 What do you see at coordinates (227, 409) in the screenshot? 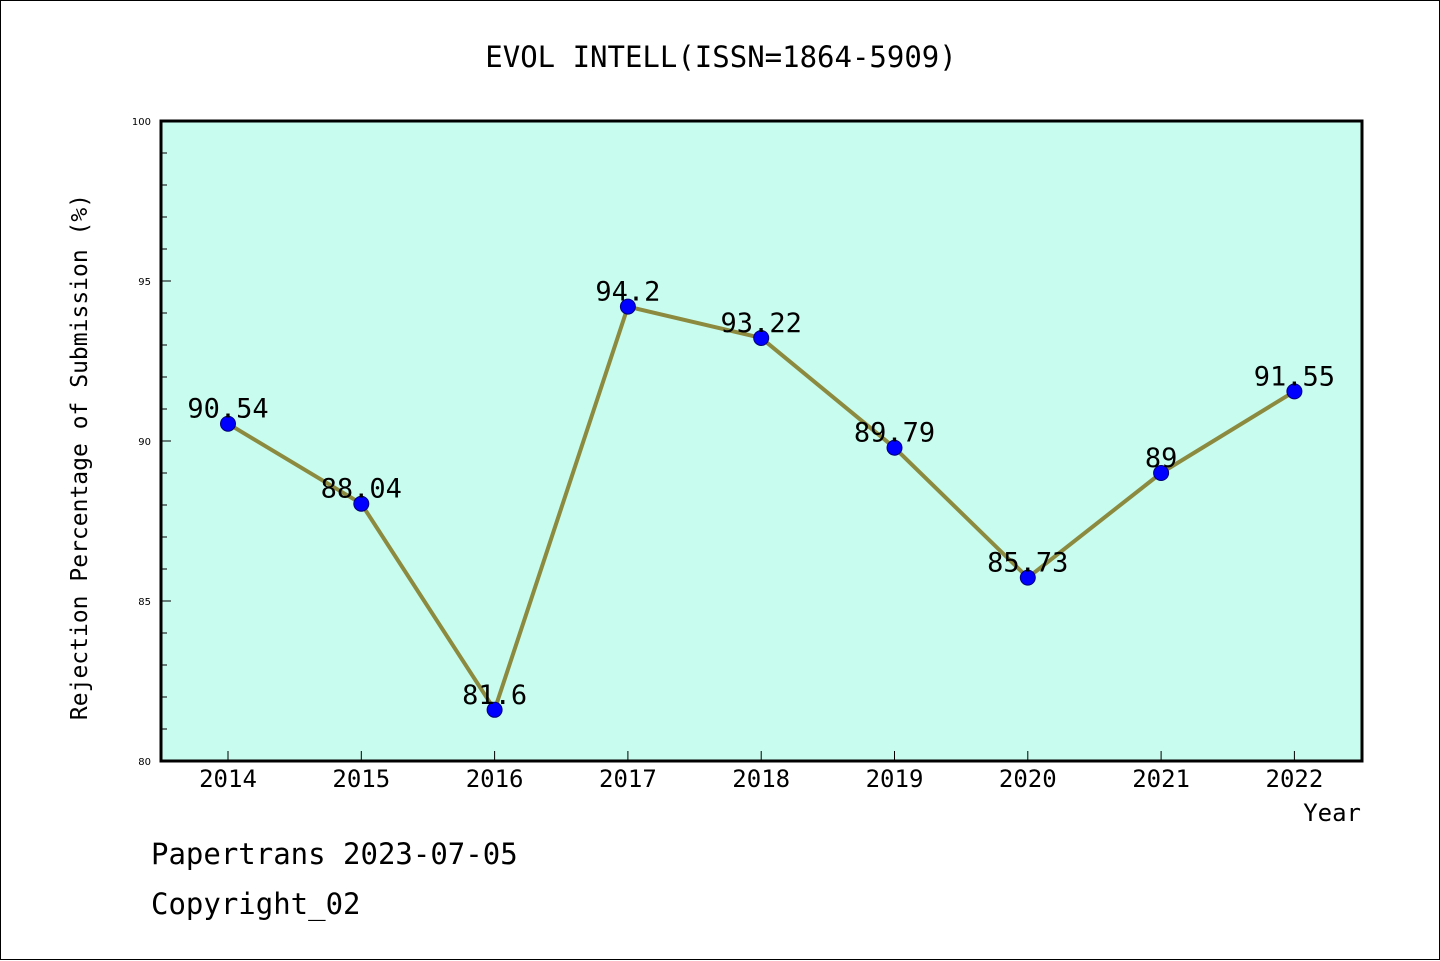
I see `data-label: 90.54` at bounding box center [227, 409].